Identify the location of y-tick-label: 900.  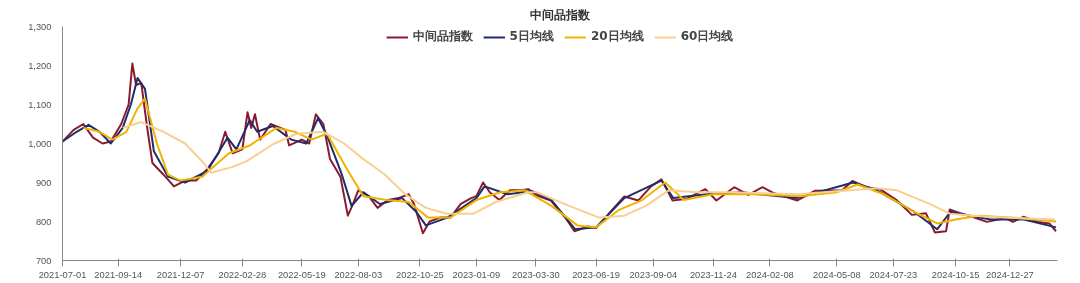
(43, 182).